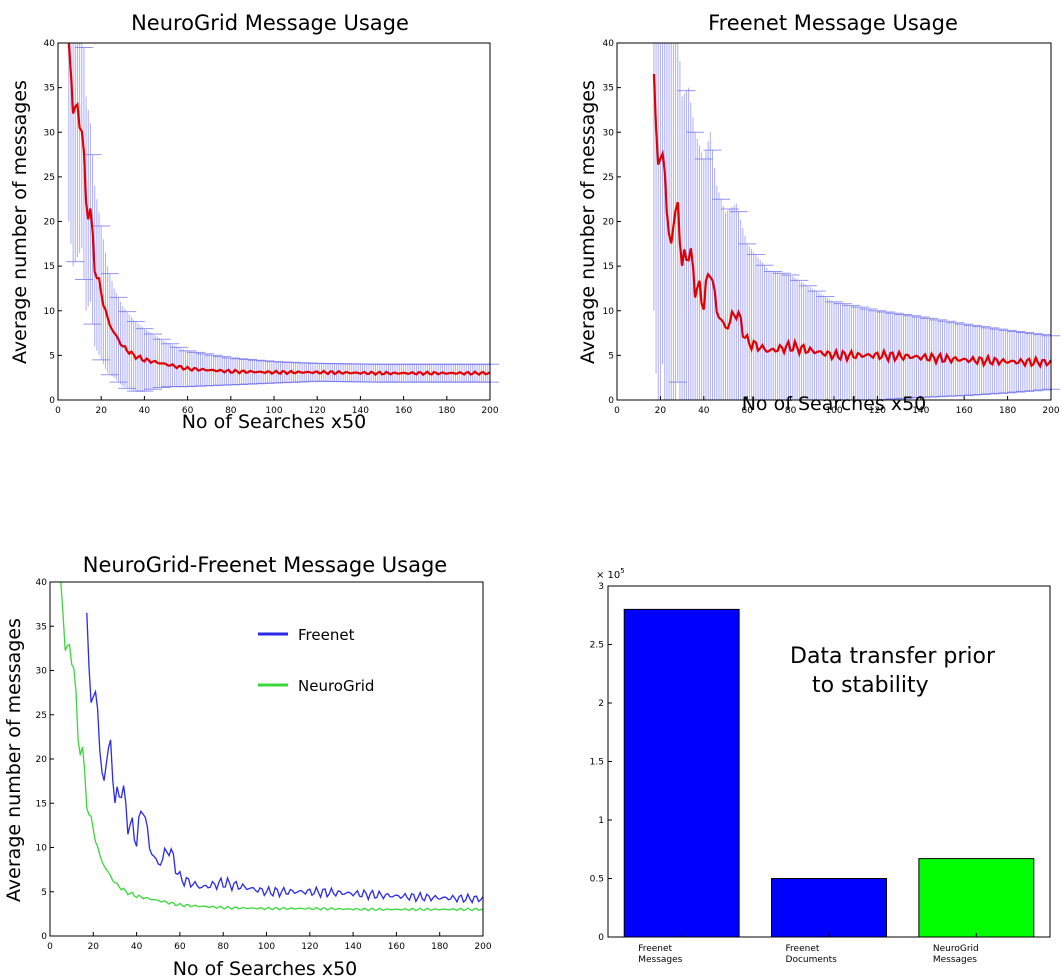 This screenshot has height=979, width=1062. Describe the element at coordinates (812, 960) in the screenshot. I see `x-category-label: Documents` at that location.